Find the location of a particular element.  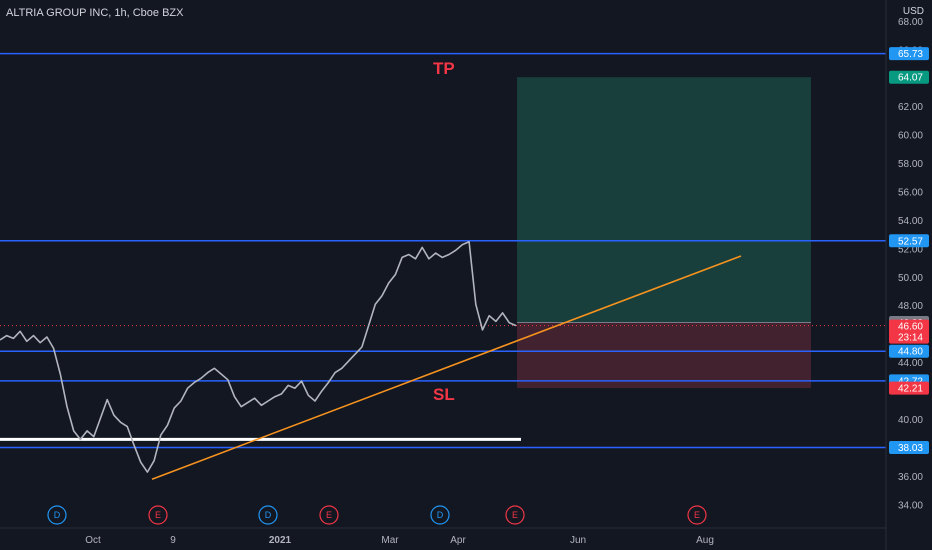

take-profit-tag is located at coordinates (909, 77).